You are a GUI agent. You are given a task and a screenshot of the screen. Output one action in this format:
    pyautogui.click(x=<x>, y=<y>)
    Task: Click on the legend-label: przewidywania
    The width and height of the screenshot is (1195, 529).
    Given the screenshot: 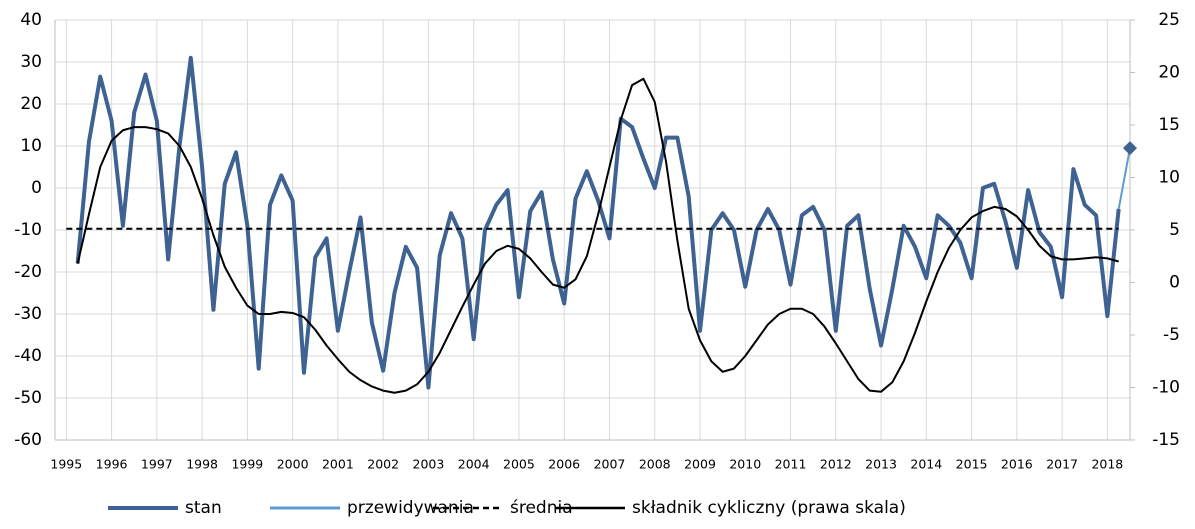 What is the action you would take?
    pyautogui.click(x=410, y=508)
    